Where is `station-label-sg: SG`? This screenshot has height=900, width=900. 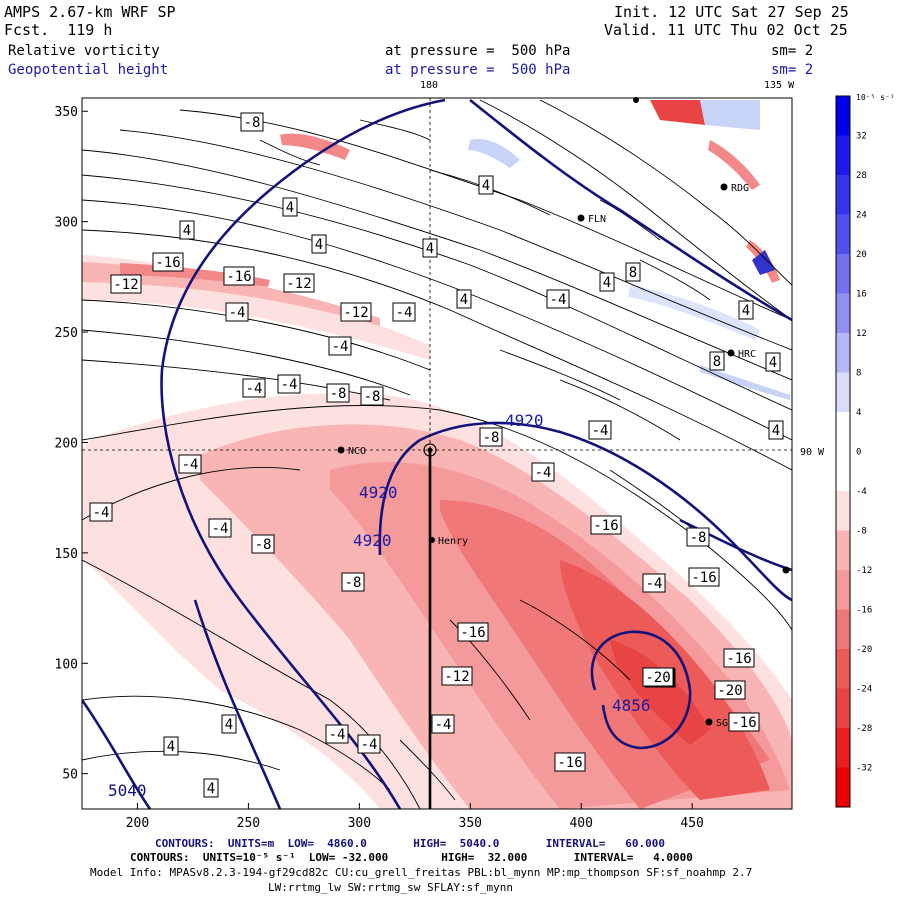
station-label-sg: SG is located at coordinates (722, 723).